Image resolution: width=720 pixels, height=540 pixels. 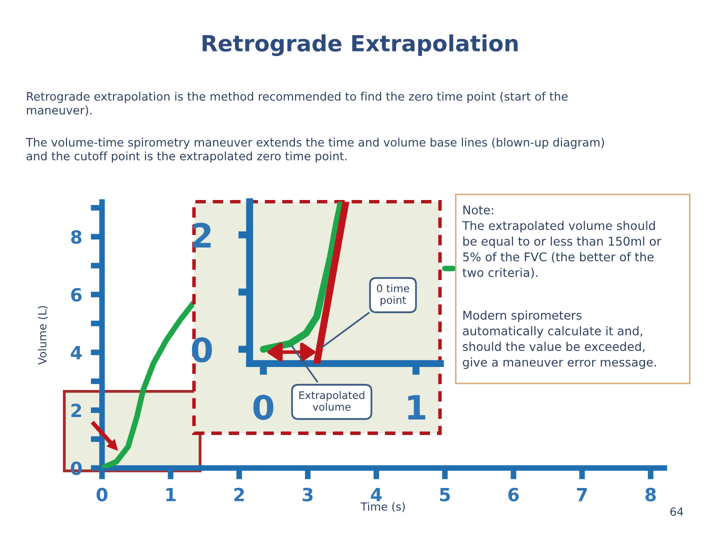 What do you see at coordinates (382, 507) in the screenshot?
I see `x-axis-title: Time (s)` at bounding box center [382, 507].